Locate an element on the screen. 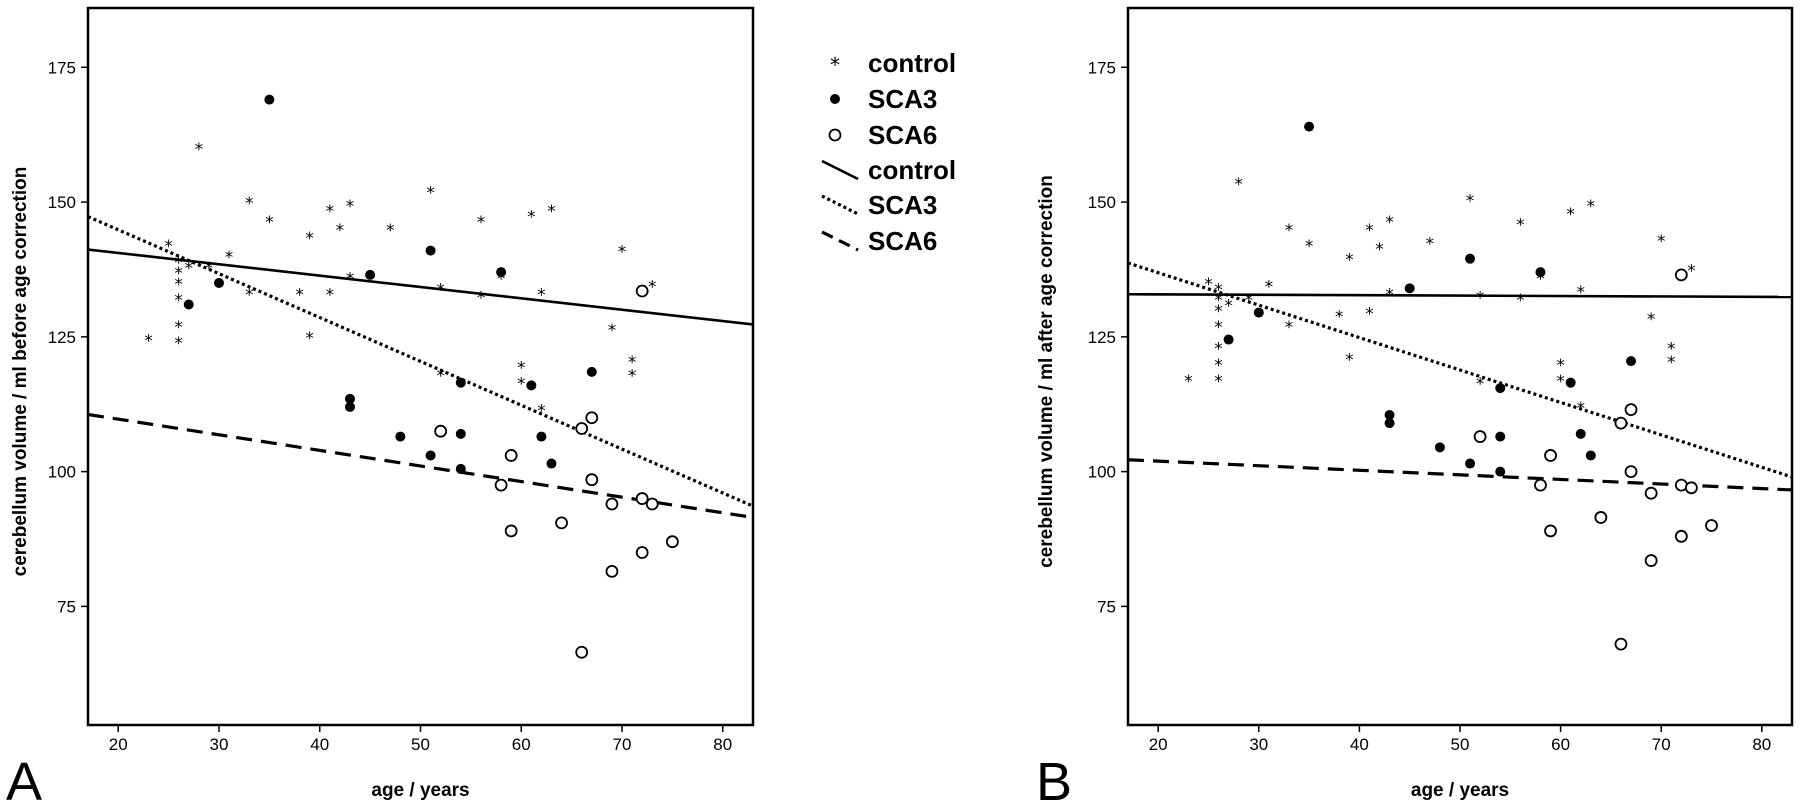 This screenshot has width=1800, height=809. legend: * control SCA3 SCA6 control SCA3 SCA6 is located at coordinates (888, 152).